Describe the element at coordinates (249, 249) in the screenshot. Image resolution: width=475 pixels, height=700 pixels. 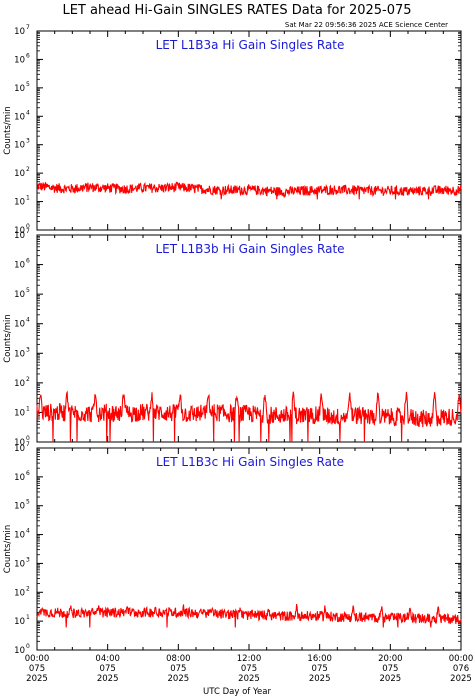
I see `panel-title: LET L1B3b Hi Gain Singles Rate` at that location.